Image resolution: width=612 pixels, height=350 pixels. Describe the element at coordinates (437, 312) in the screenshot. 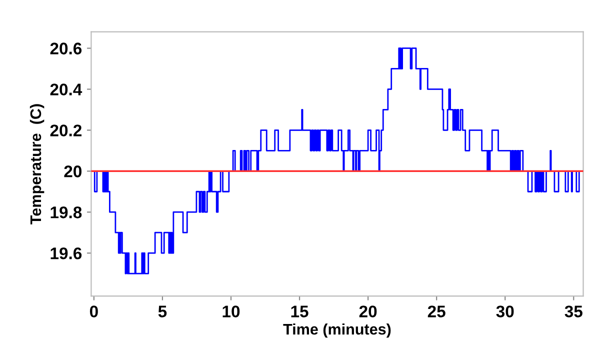

I see `x-tick-label: 25` at that location.